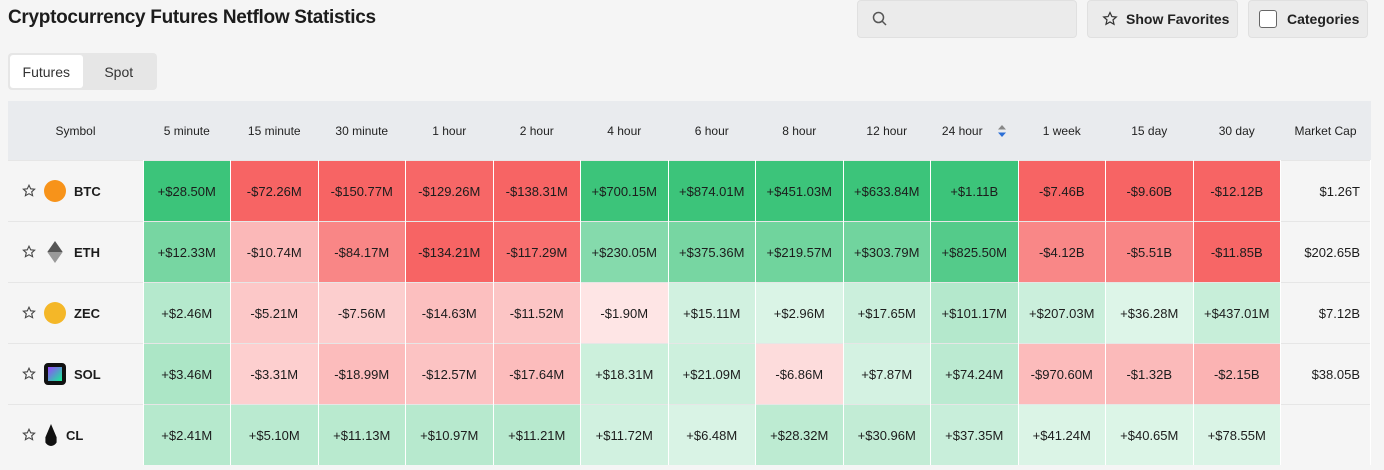 The height and width of the screenshot is (470, 1384). I want to click on netflow-cell: -$10.74M, so click(274, 252).